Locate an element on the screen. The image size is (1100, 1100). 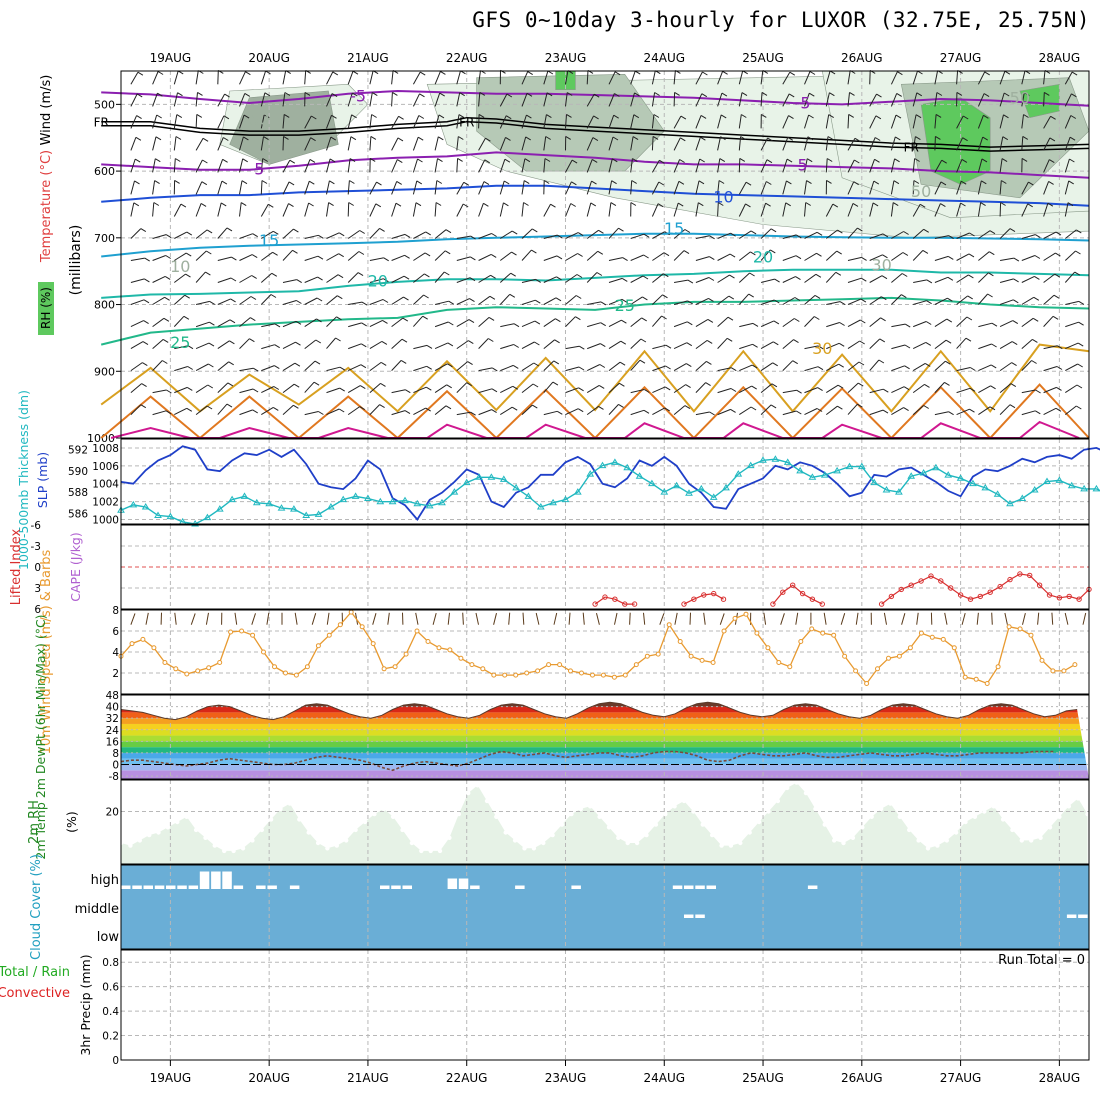
date-label-top: 23AUG is located at coordinates (566, 58).